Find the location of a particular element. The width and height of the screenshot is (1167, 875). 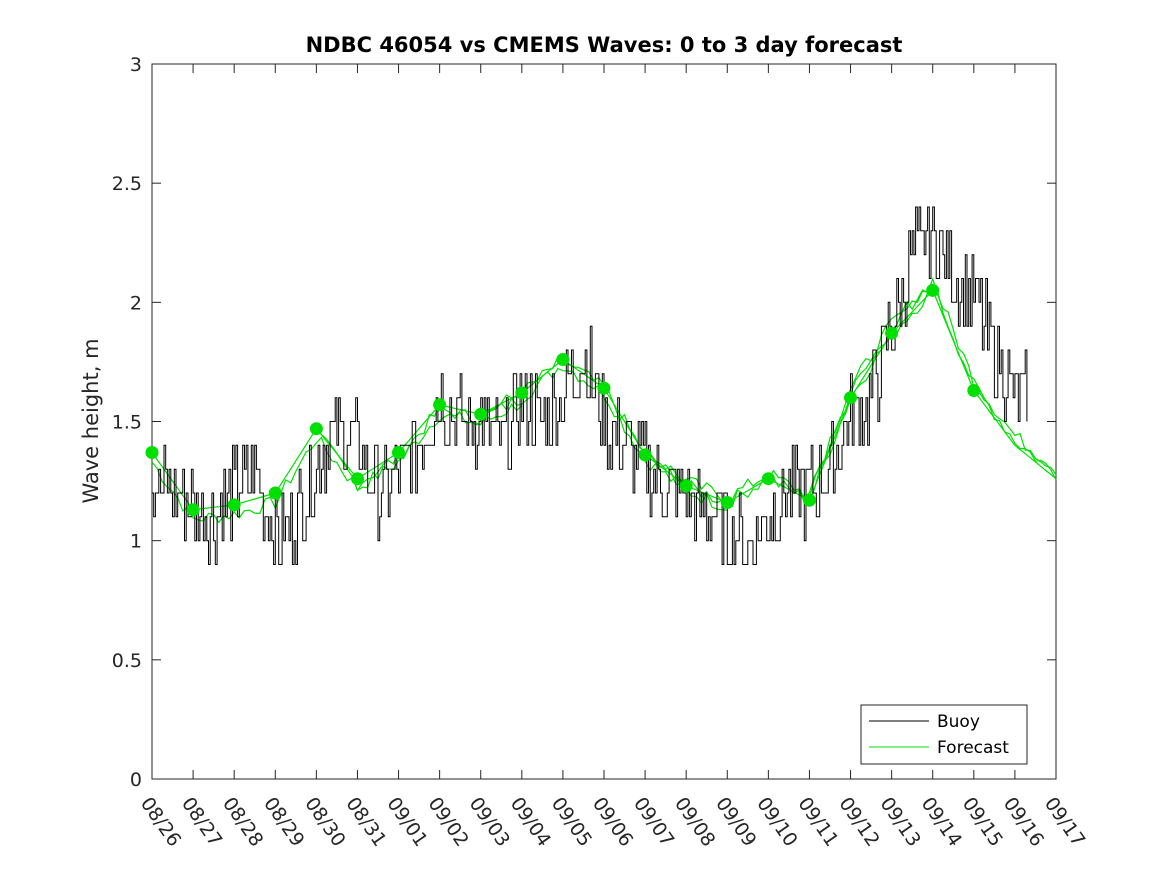

legend: Buoy Forecast is located at coordinates (944, 734).